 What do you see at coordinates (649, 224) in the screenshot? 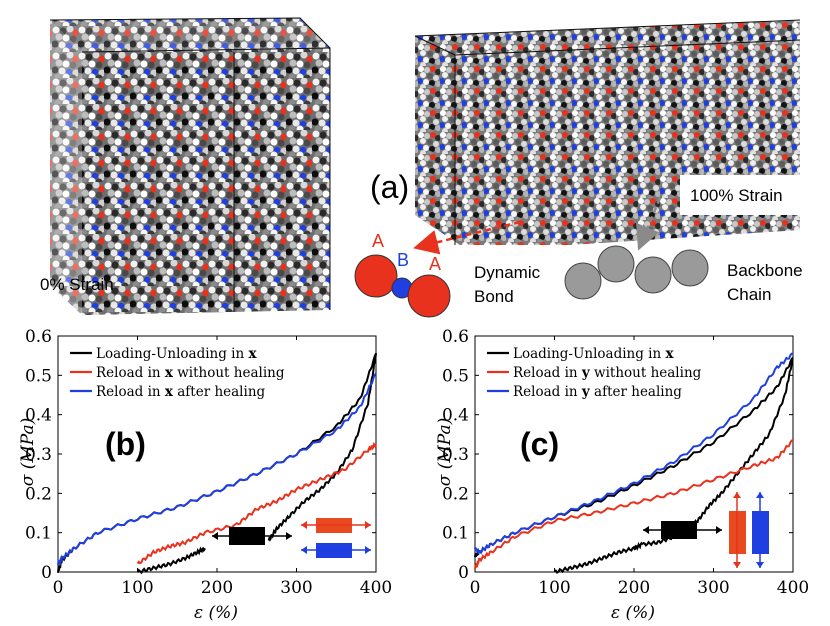
I see `backbone-arrow` at bounding box center [649, 224].